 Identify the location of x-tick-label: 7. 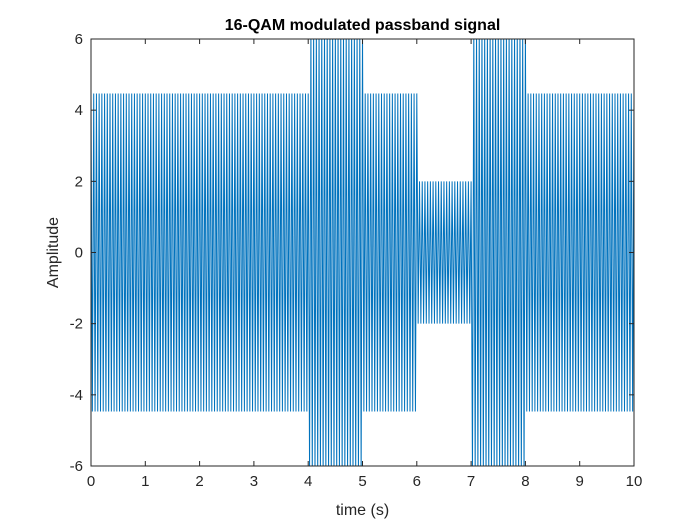
(471, 481).